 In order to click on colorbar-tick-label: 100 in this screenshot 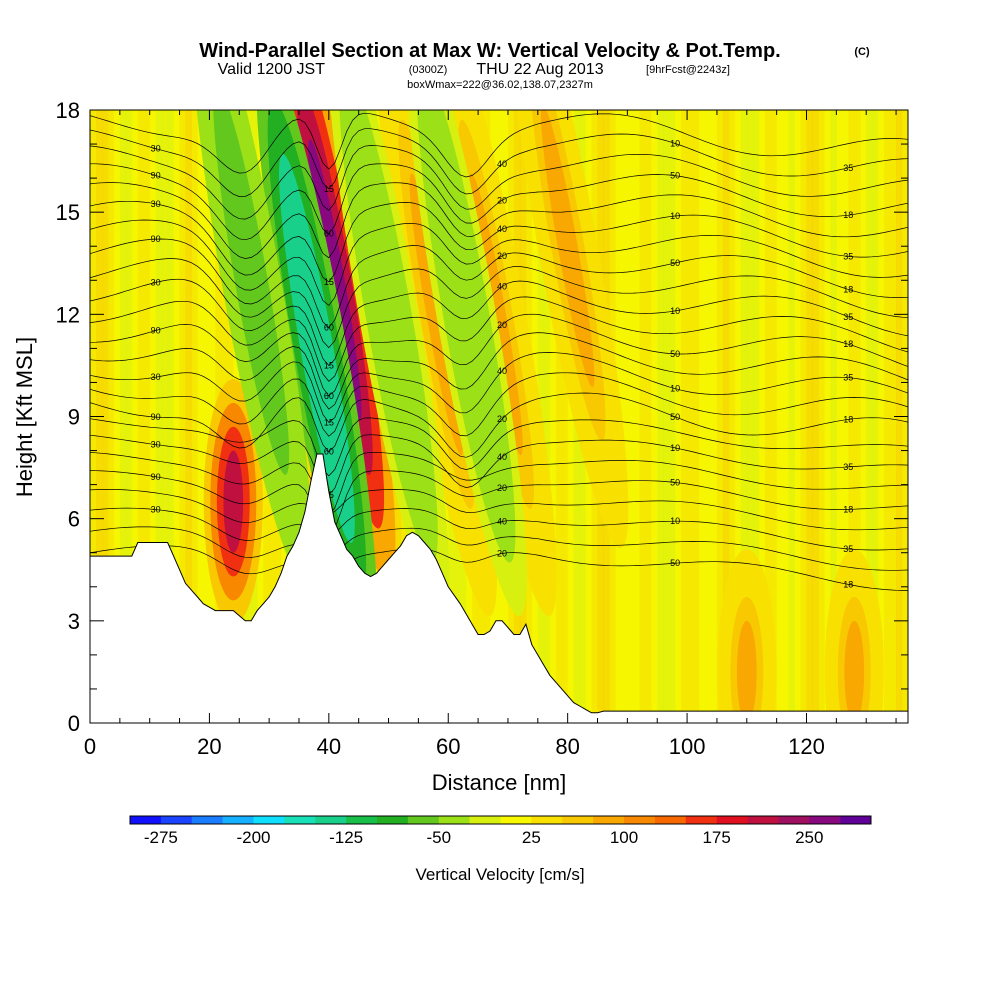, I will do `click(624, 837)`.